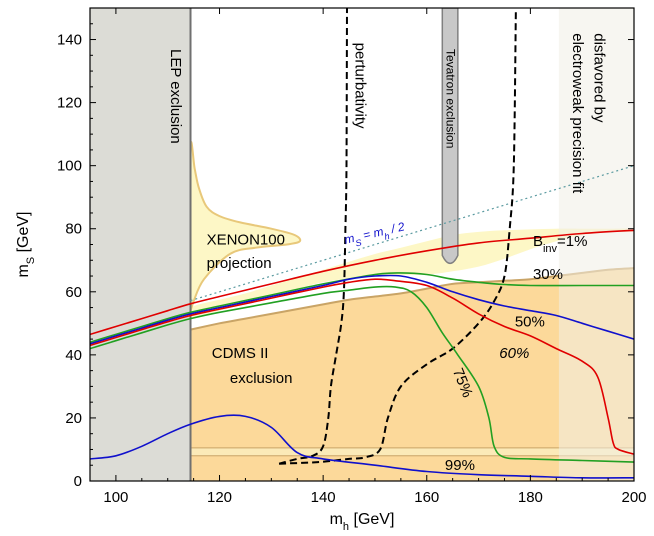  Describe the element at coordinates (313, 236) in the screenshot. I see `perturbativity-left` at that location.